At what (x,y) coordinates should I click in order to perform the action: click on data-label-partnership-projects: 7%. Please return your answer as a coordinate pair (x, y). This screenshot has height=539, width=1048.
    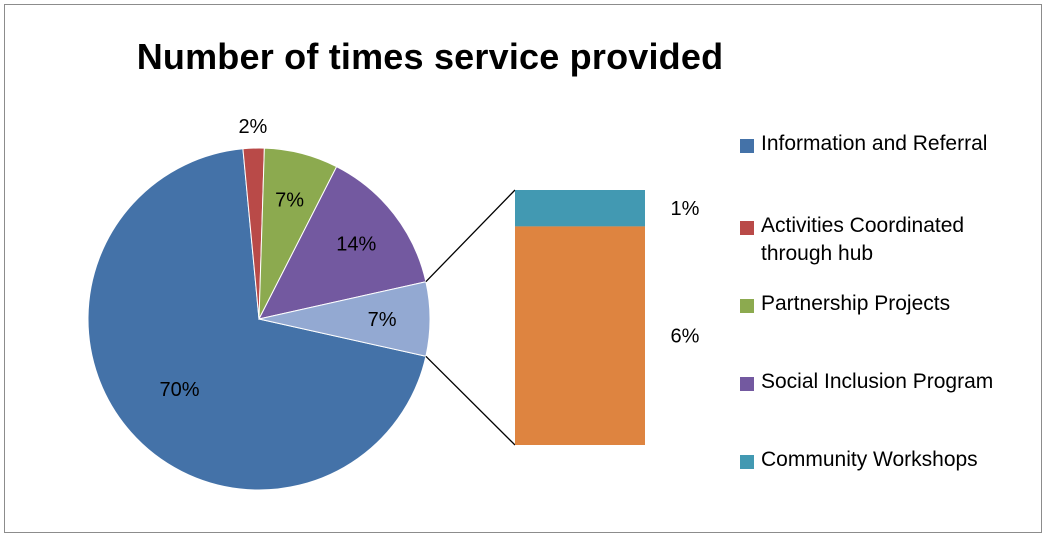
    Looking at the image, I should click on (289, 201).